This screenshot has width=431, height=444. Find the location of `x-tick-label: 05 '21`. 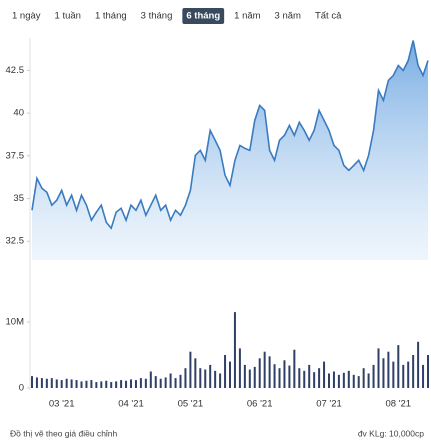

x-tick-label: 05 '21 is located at coordinates (191, 404).